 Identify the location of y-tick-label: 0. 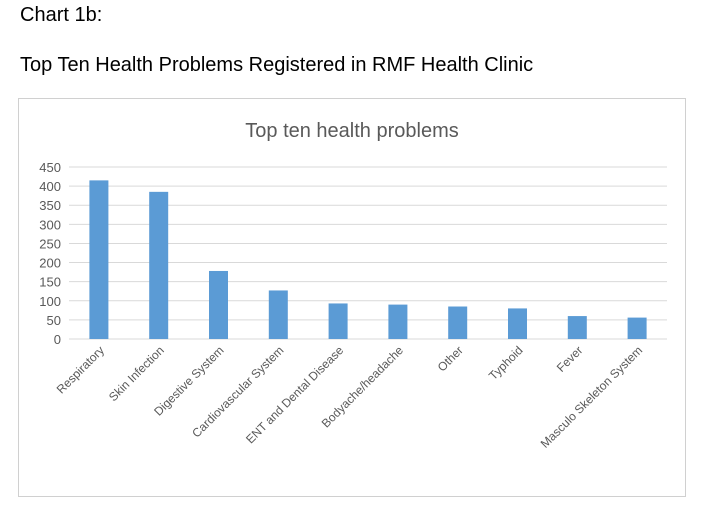
(57, 339).